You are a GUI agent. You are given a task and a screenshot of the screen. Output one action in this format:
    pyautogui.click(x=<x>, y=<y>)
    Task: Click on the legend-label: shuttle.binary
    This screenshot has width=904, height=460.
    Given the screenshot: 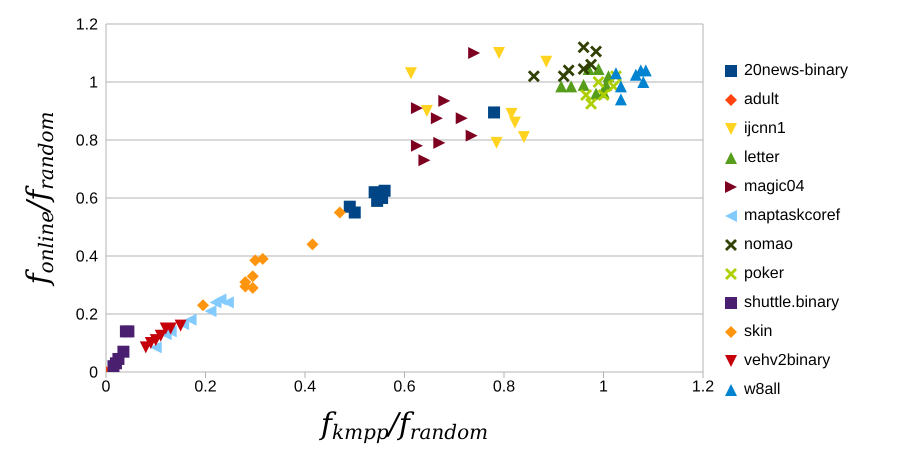 What is the action you would take?
    pyautogui.click(x=792, y=303)
    